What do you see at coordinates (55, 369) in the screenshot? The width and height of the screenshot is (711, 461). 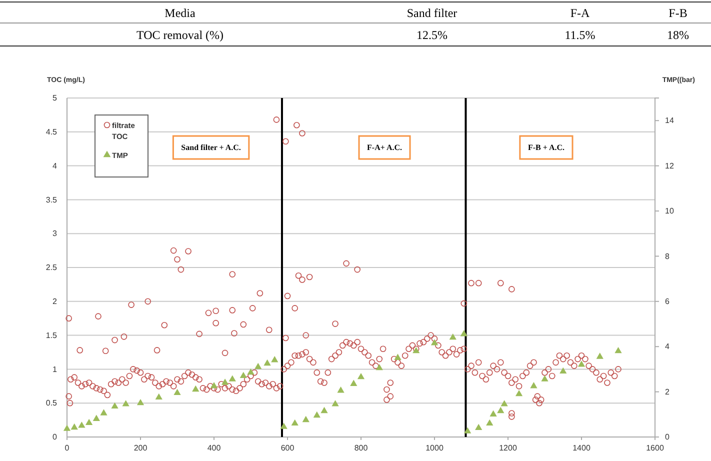 I see `y-tick-label: 1` at bounding box center [55, 369].